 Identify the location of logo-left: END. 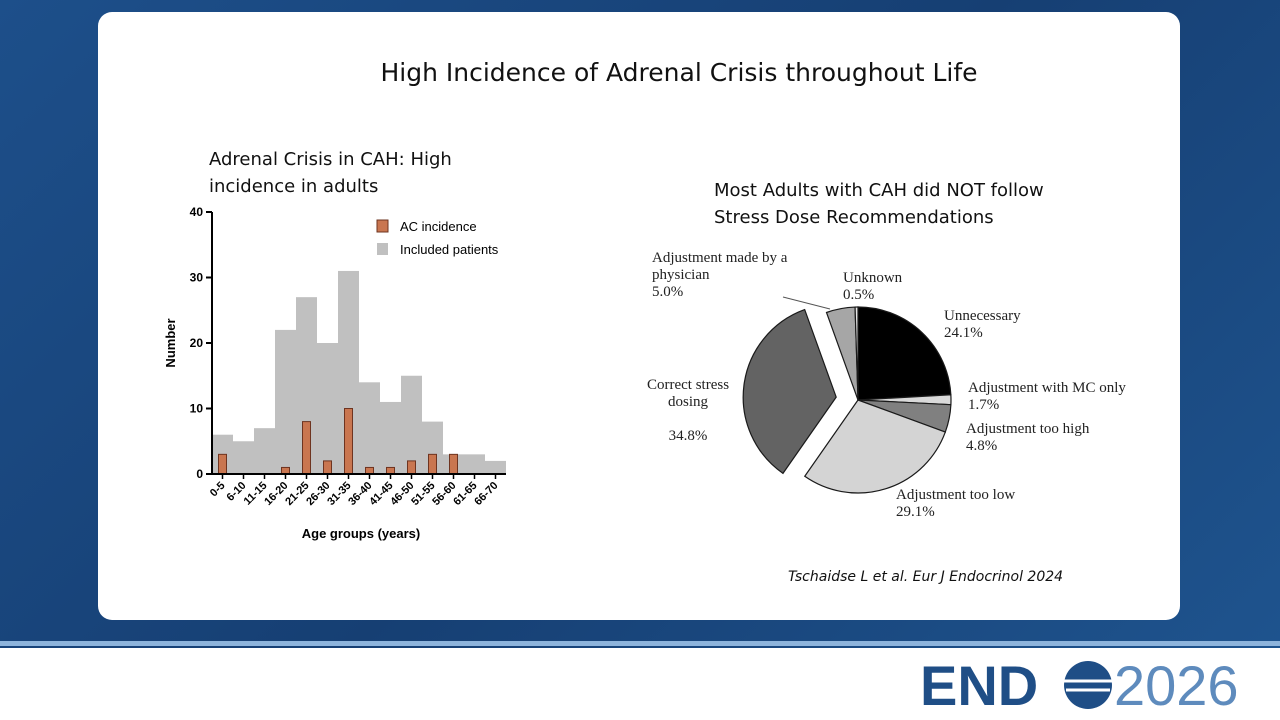
(979, 685).